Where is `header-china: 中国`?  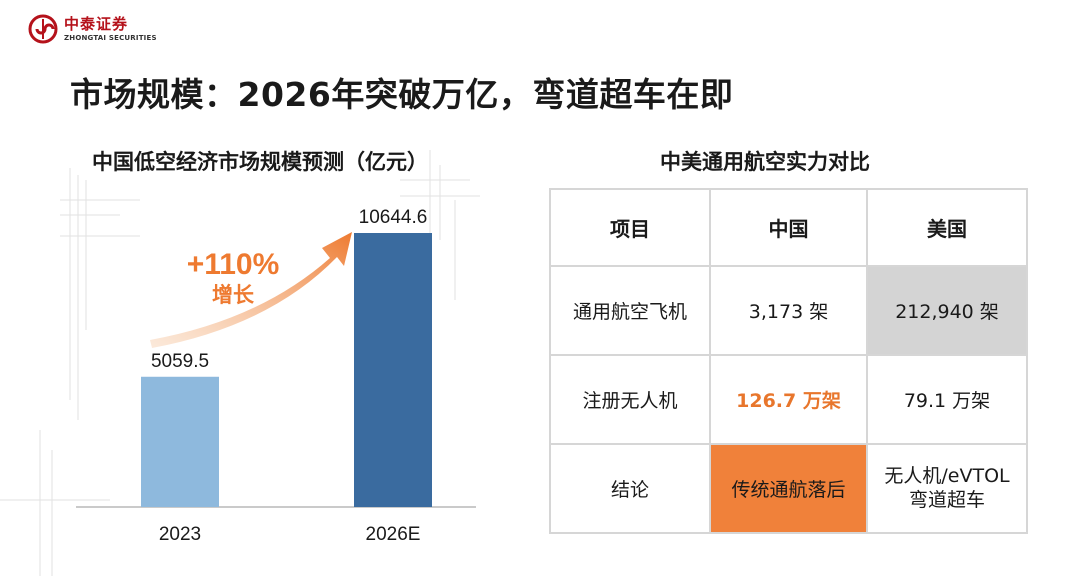 header-china: 中国 is located at coordinates (788, 227).